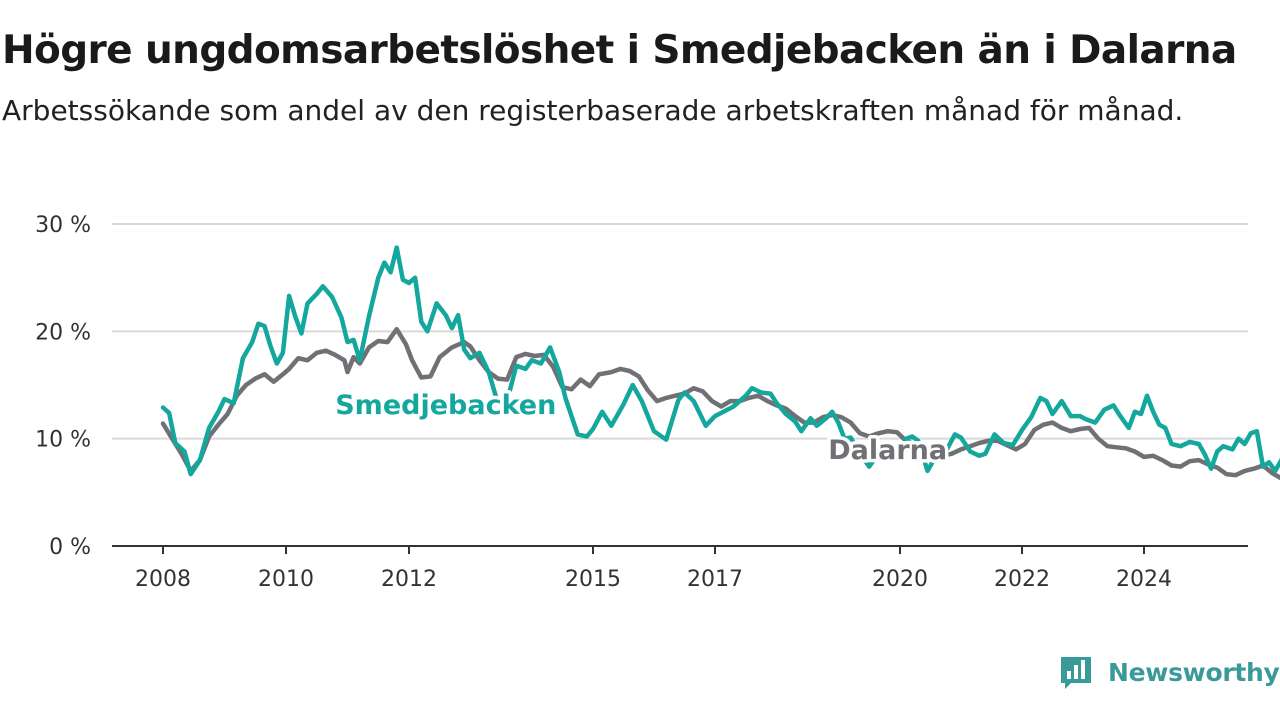 The image size is (1280, 720). I want to click on y-tick-label: 0 %, so click(70, 547).